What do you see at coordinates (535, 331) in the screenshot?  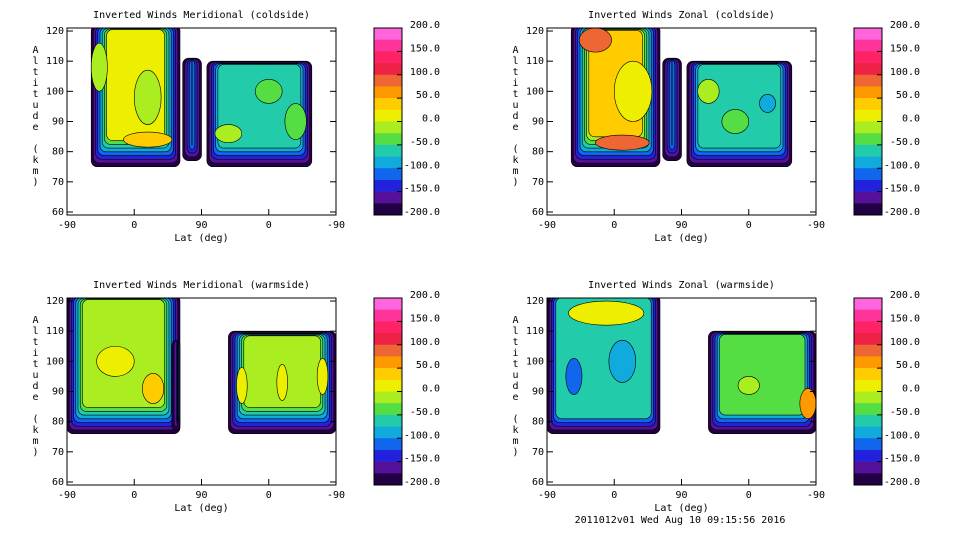 I see `y-tick-label: 110` at bounding box center [535, 331].